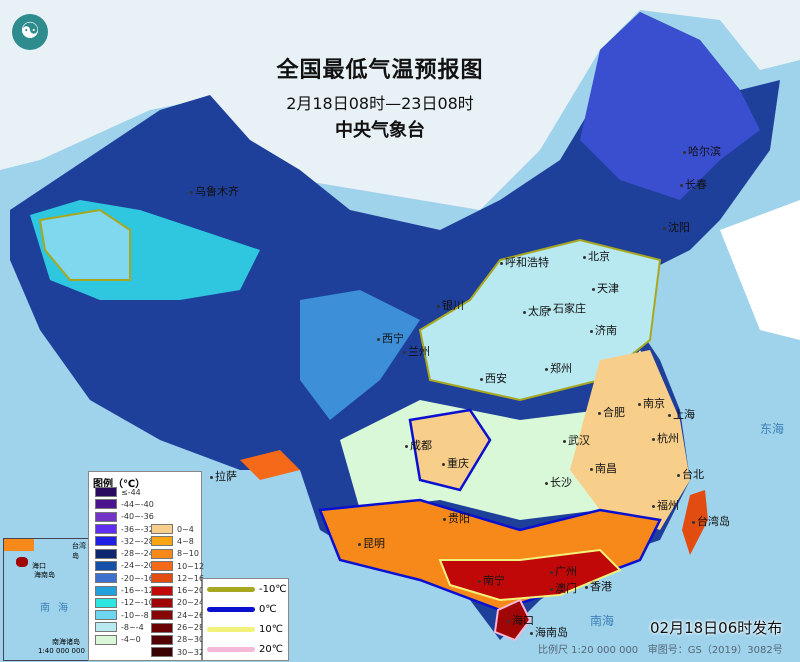 Image resolution: width=800 pixels, height=662 pixels. Describe the element at coordinates (681, 414) in the screenshot. I see `city-label: 上海` at that location.